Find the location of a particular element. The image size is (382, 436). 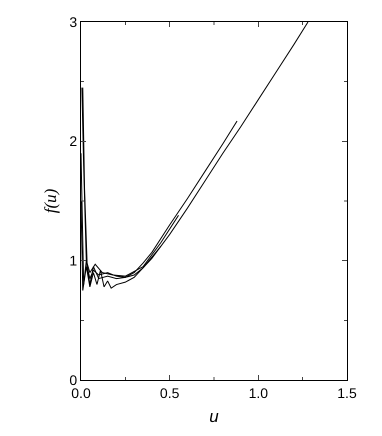

x-tick-label: 0.5 is located at coordinates (170, 392).